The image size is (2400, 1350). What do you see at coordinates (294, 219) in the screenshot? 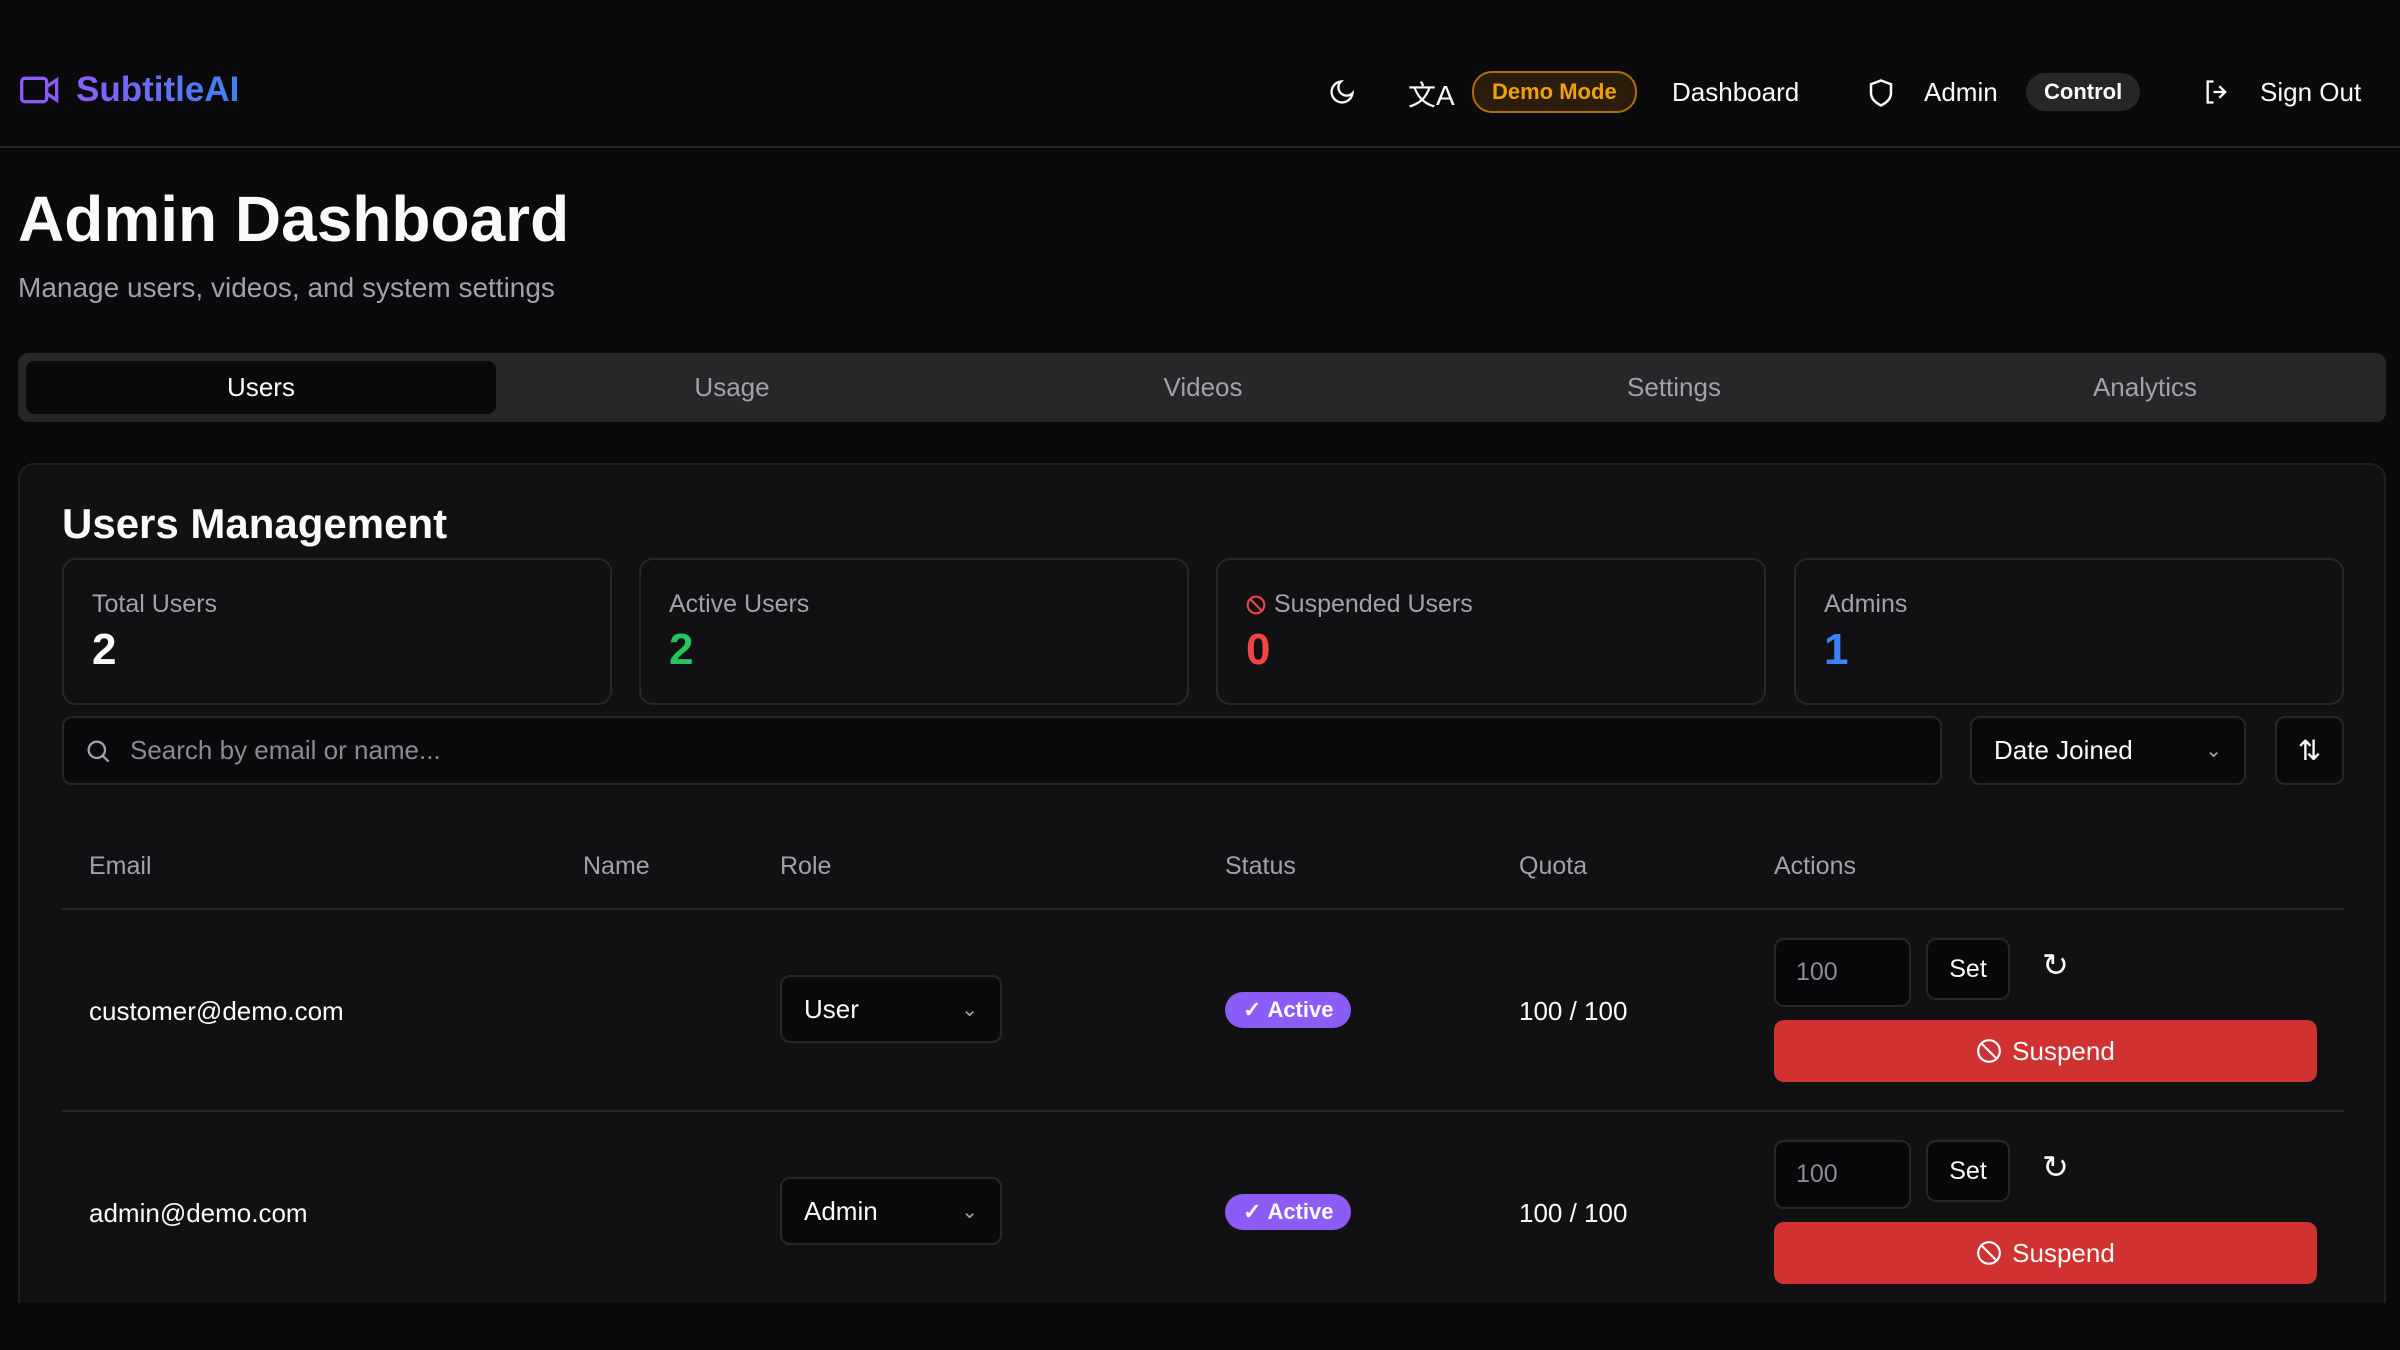
I see `page-title: Admin Dashboard` at bounding box center [294, 219].